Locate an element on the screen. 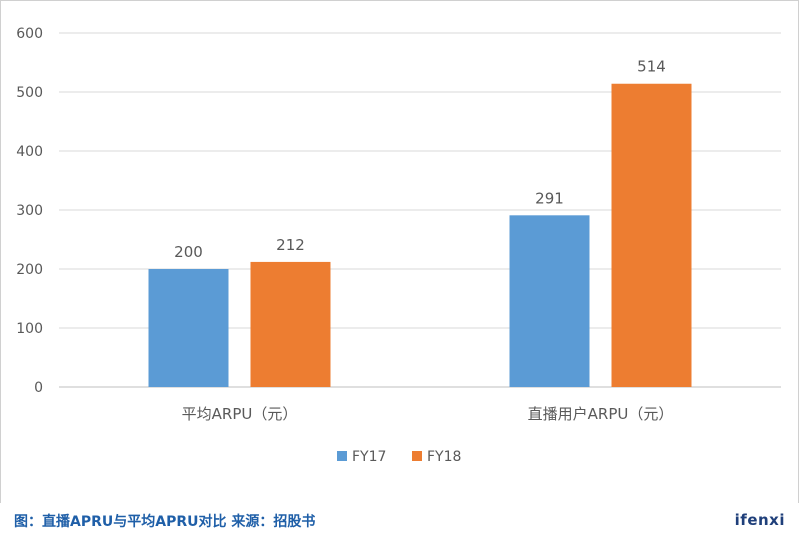 This screenshot has height=538, width=799. chart-caption: 图：直播APRU与平均APRU对比 来源：招股书 is located at coordinates (165, 522).